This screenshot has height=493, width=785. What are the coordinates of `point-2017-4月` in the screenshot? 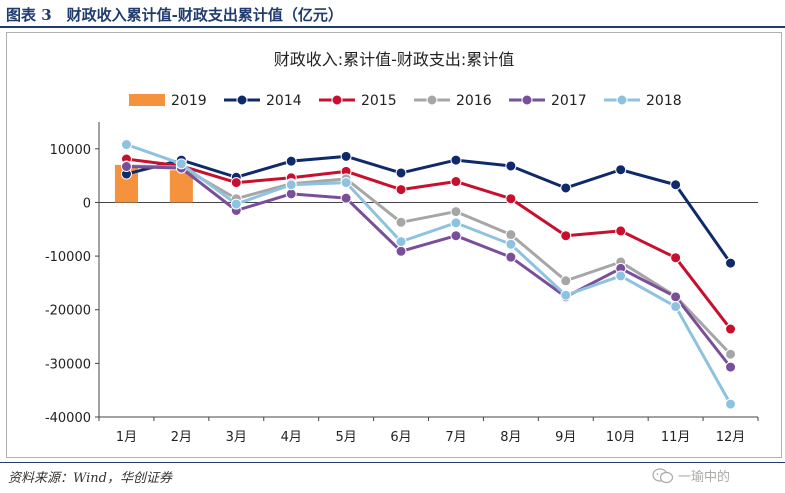 It's located at (291, 194).